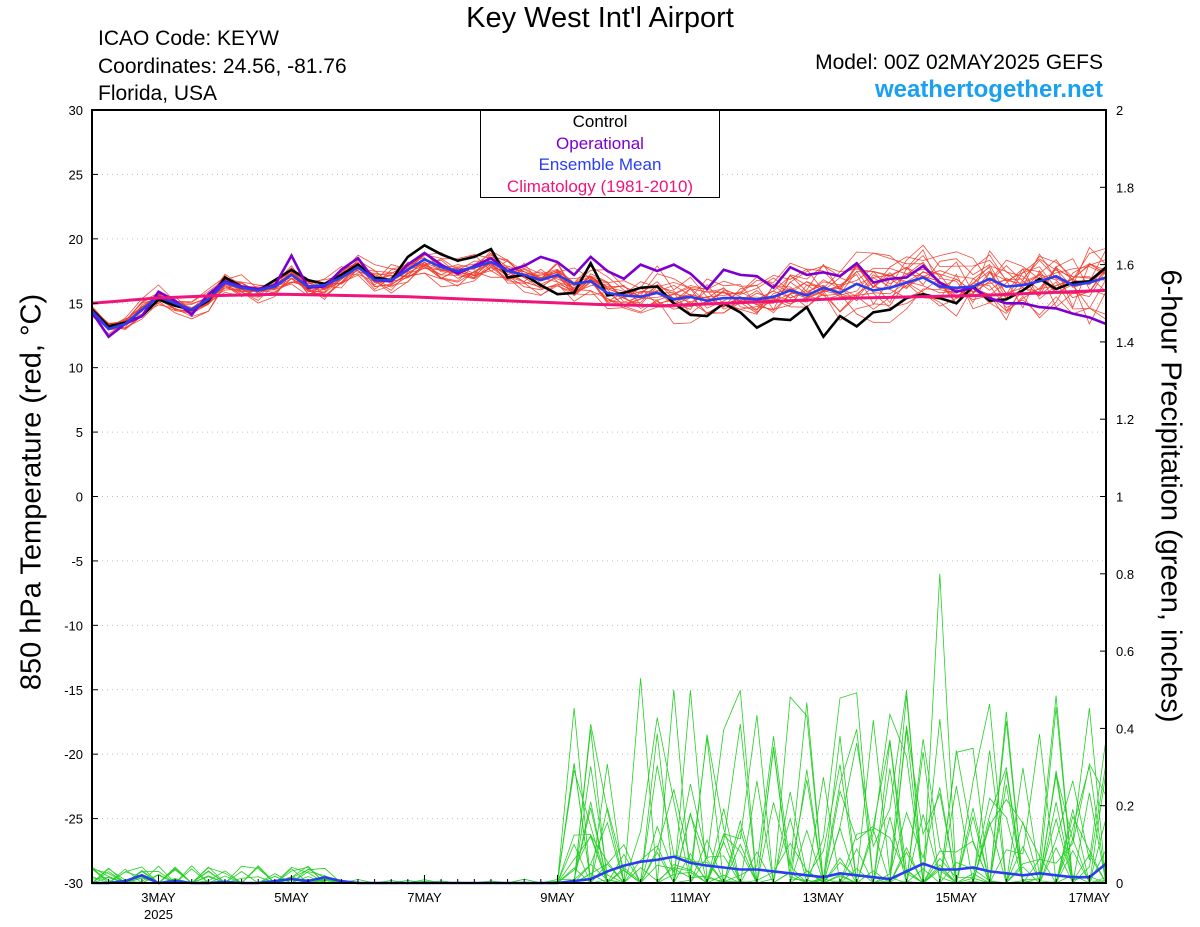 The height and width of the screenshot is (927, 1200). I want to click on right-tick-label: 1.2, so click(1125, 419).